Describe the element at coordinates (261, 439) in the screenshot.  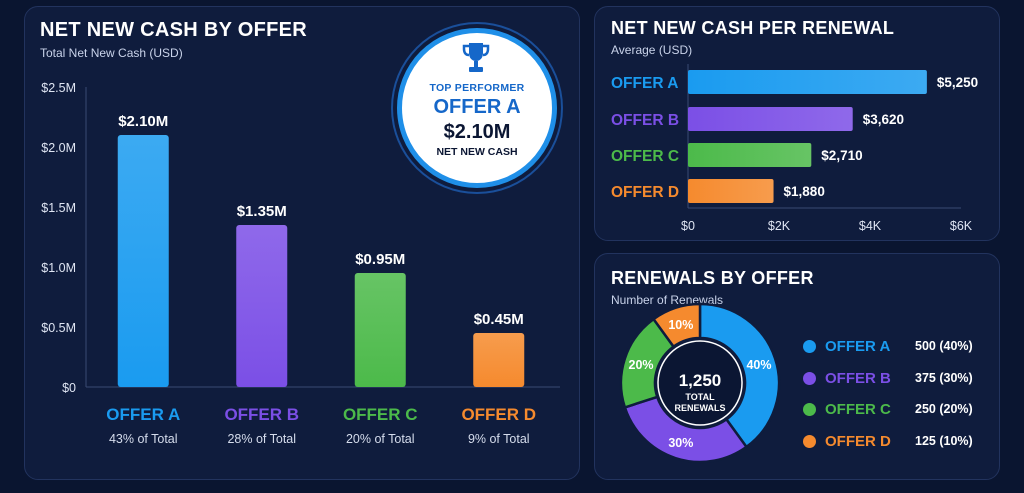
I see `share-label: 28% of Total` at that location.